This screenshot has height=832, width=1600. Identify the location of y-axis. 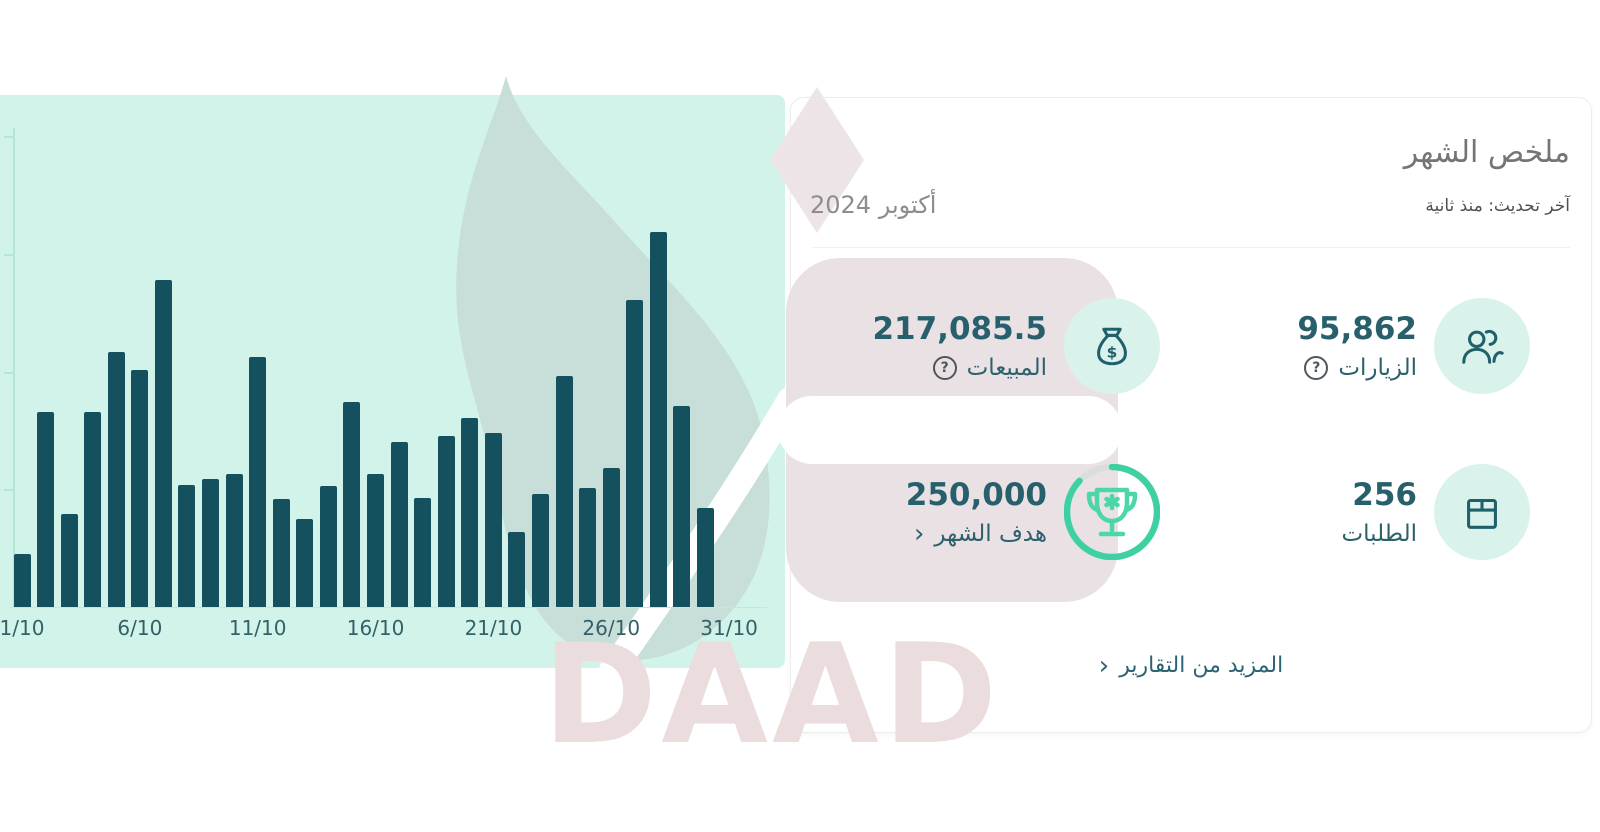
(14, 367).